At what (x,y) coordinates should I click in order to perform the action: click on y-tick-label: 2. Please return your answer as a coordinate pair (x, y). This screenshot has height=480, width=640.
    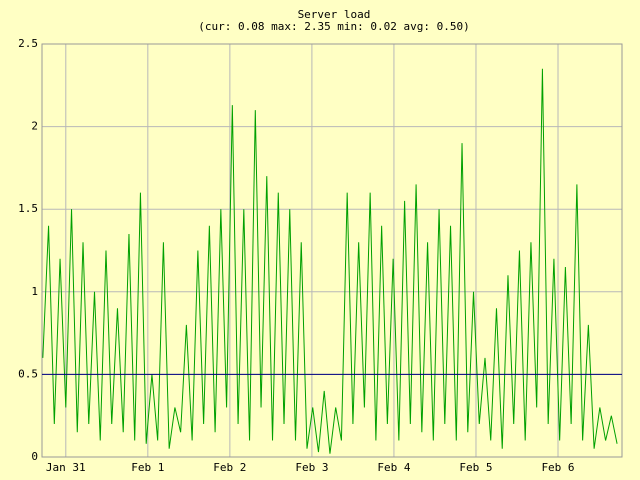
    Looking at the image, I should click on (34, 126).